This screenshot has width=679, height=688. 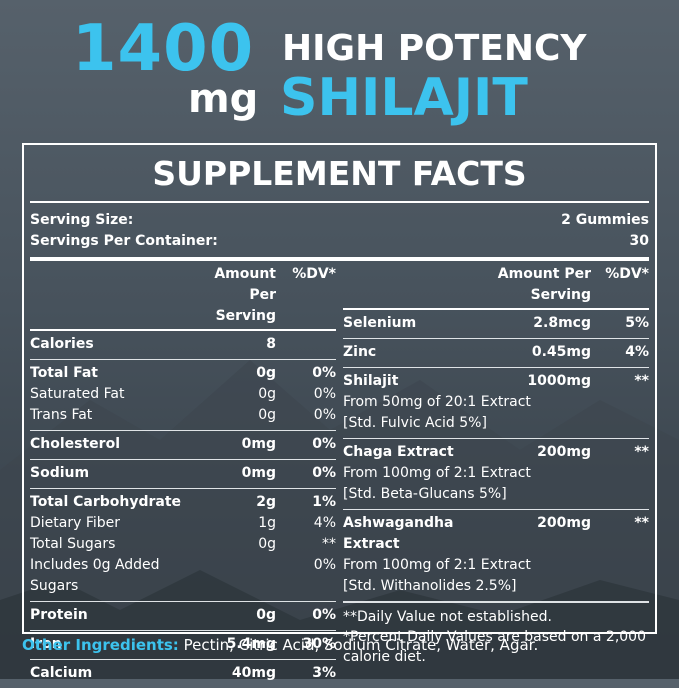 What do you see at coordinates (561, 352) in the screenshot?
I see `nutrient-amount: 0.45mg` at bounding box center [561, 352].